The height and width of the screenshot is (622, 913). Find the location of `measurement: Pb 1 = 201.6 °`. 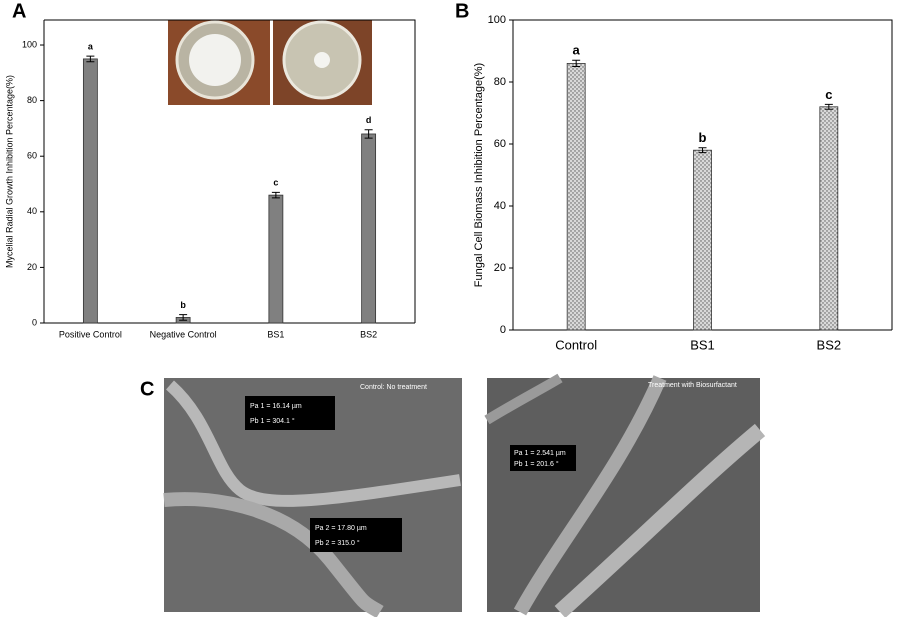

measurement: Pb 1 = 201.6 ° is located at coordinates (536, 464).